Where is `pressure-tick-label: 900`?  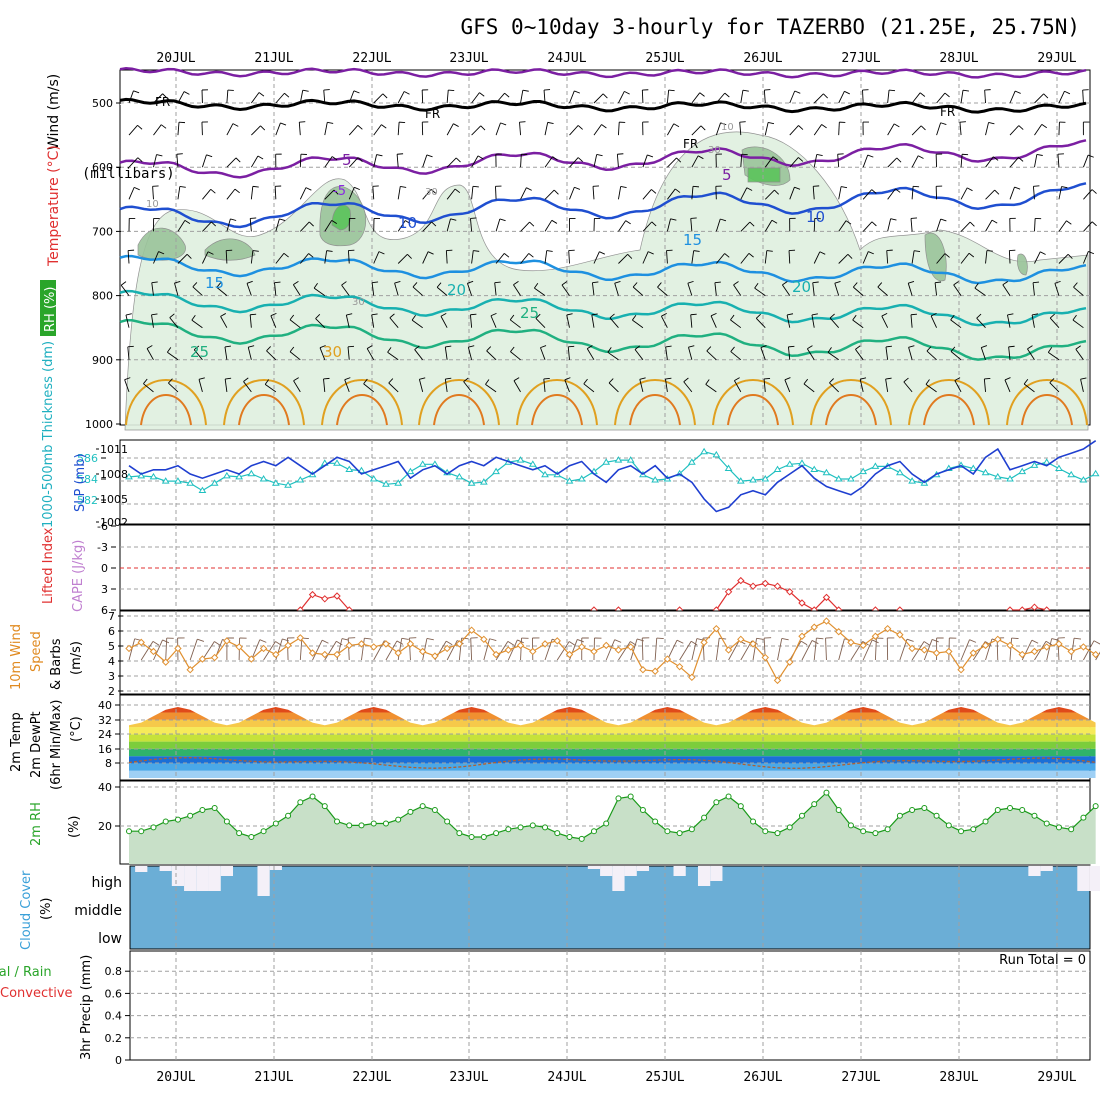 pressure-tick-label: 900 is located at coordinates (102, 360).